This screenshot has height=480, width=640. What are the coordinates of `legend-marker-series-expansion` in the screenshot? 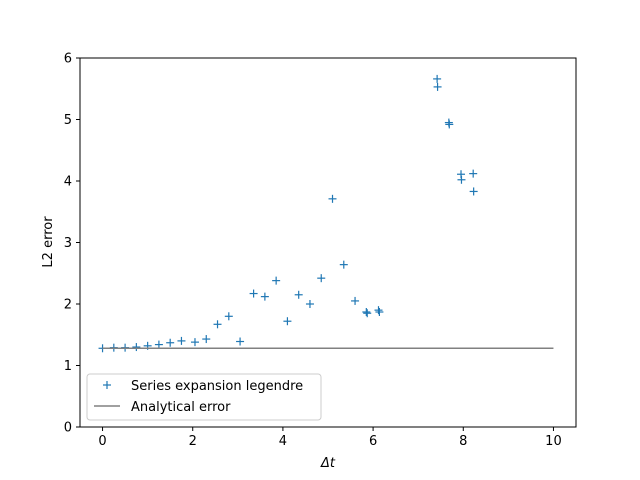 It's located at (107, 385).